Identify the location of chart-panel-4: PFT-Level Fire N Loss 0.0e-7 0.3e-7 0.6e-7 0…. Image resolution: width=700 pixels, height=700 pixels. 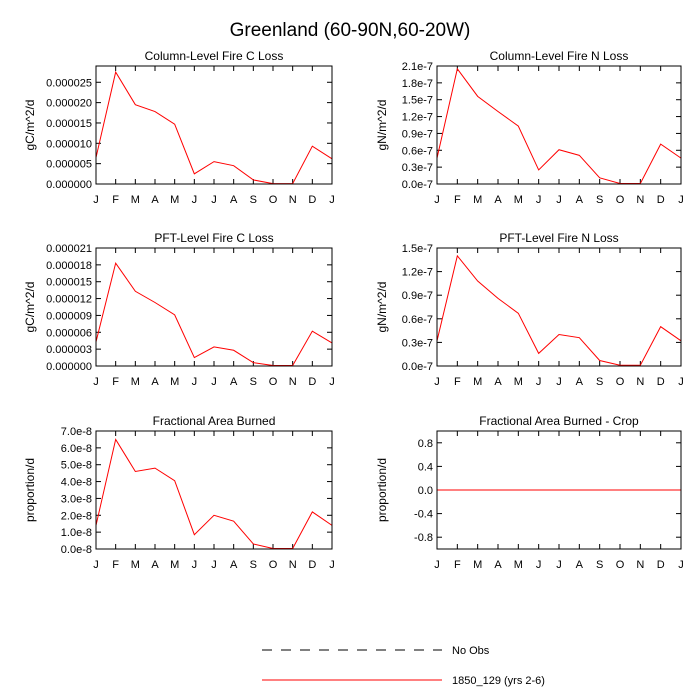
(529, 309).